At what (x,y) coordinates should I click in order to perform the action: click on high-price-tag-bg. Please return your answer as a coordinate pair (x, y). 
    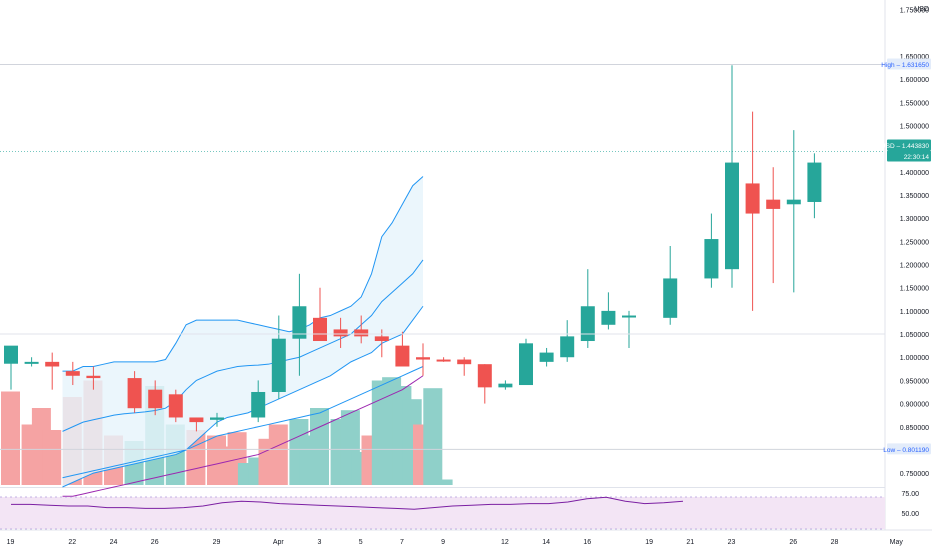
    Looking at the image, I should click on (909, 64).